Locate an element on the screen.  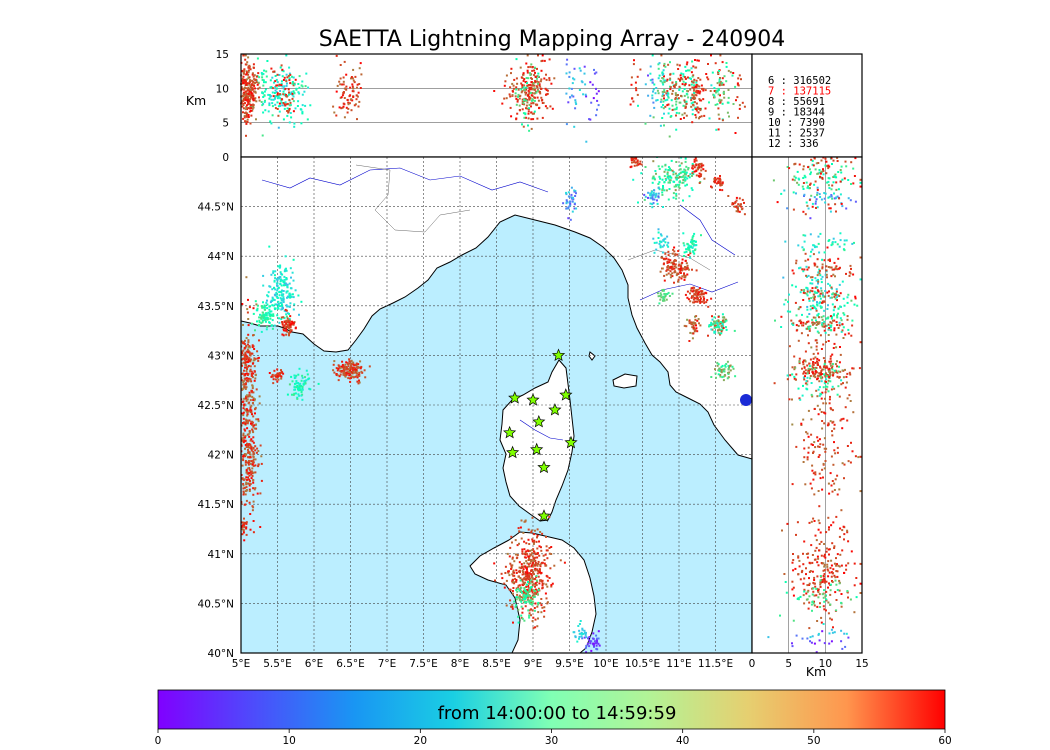
chart-title: SAETTA Lightning Mapping Array - 240904 is located at coordinates (552, 39).